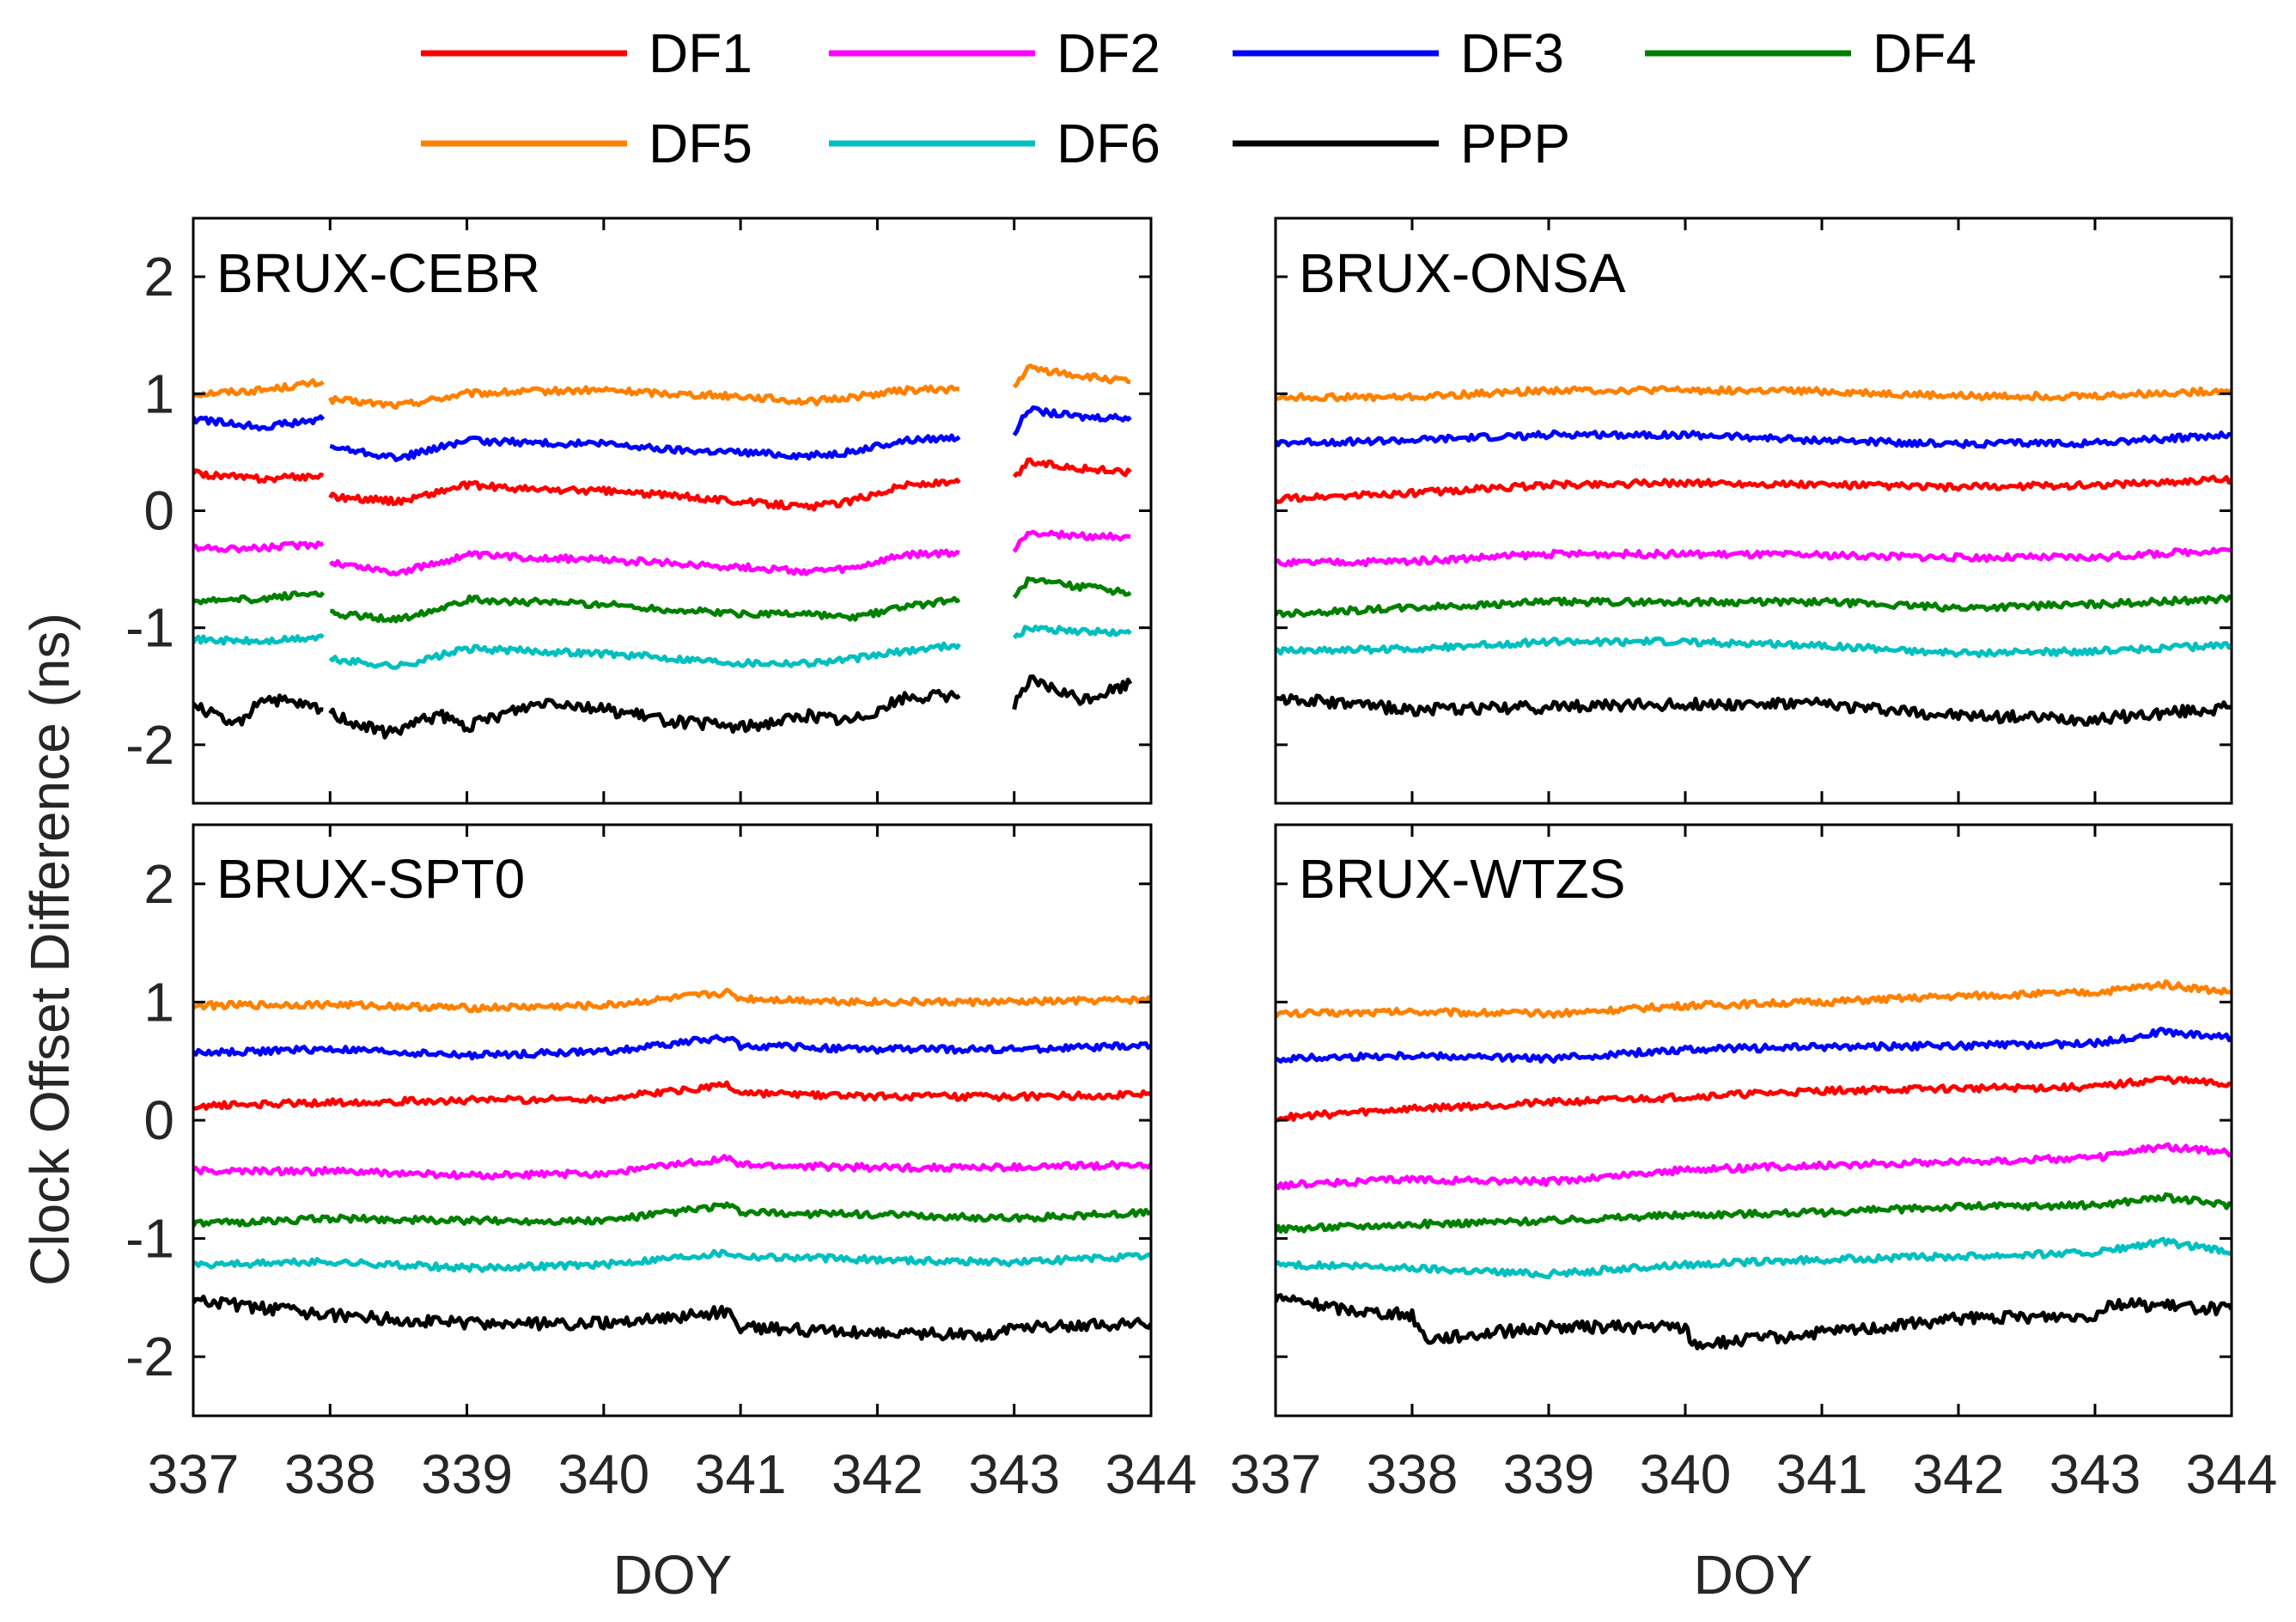  Describe the element at coordinates (1924, 53) in the screenshot. I see `legend-label: DF4` at that location.